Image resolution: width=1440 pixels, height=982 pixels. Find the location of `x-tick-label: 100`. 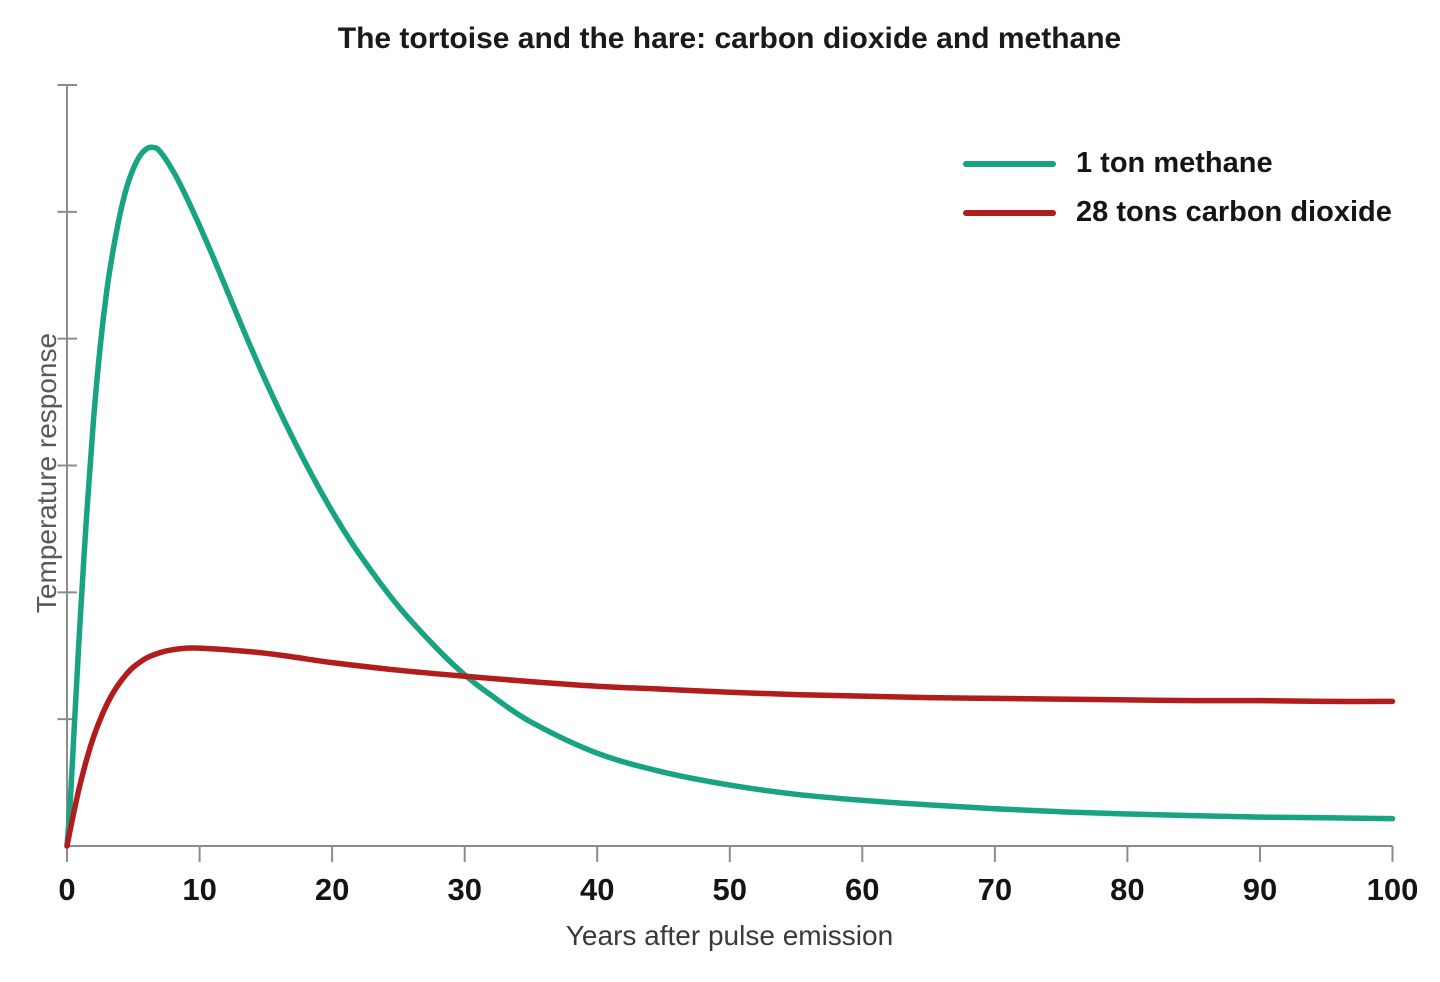

x-tick-label: 100 is located at coordinates (1393, 889).